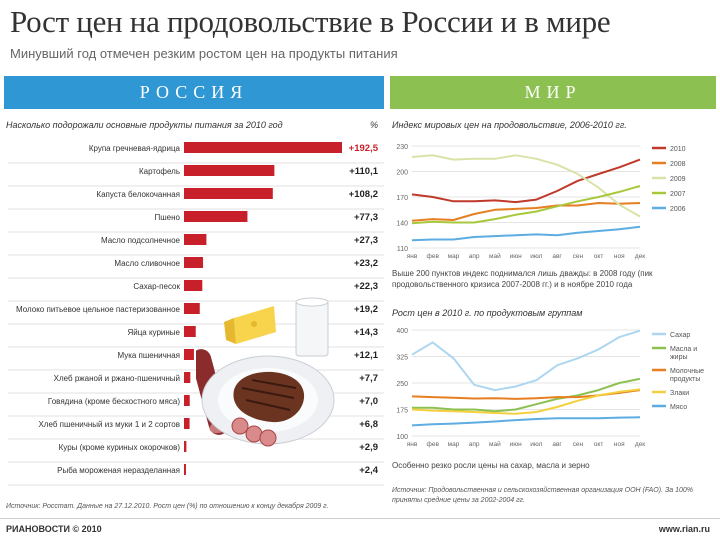 The width and height of the screenshot is (720, 540). What do you see at coordinates (536, 256) in the screenshot?
I see `x-tick-label: июл` at bounding box center [536, 256].